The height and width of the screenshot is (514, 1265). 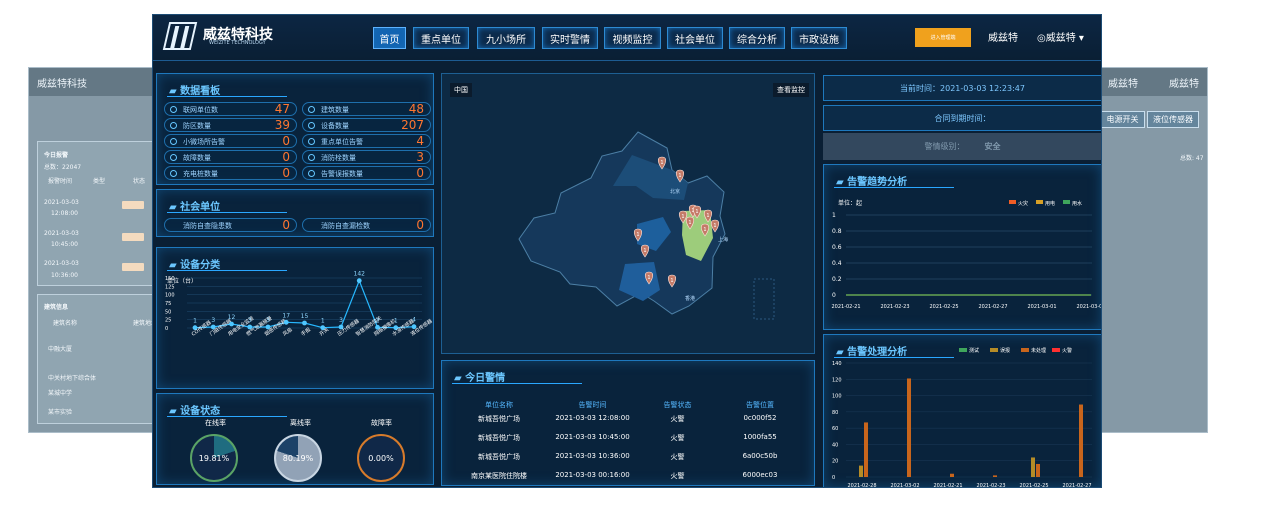 What do you see at coordinates (60, 349) in the screenshot?
I see `left-ghost-building-row: 中融大厦` at bounding box center [60, 349].